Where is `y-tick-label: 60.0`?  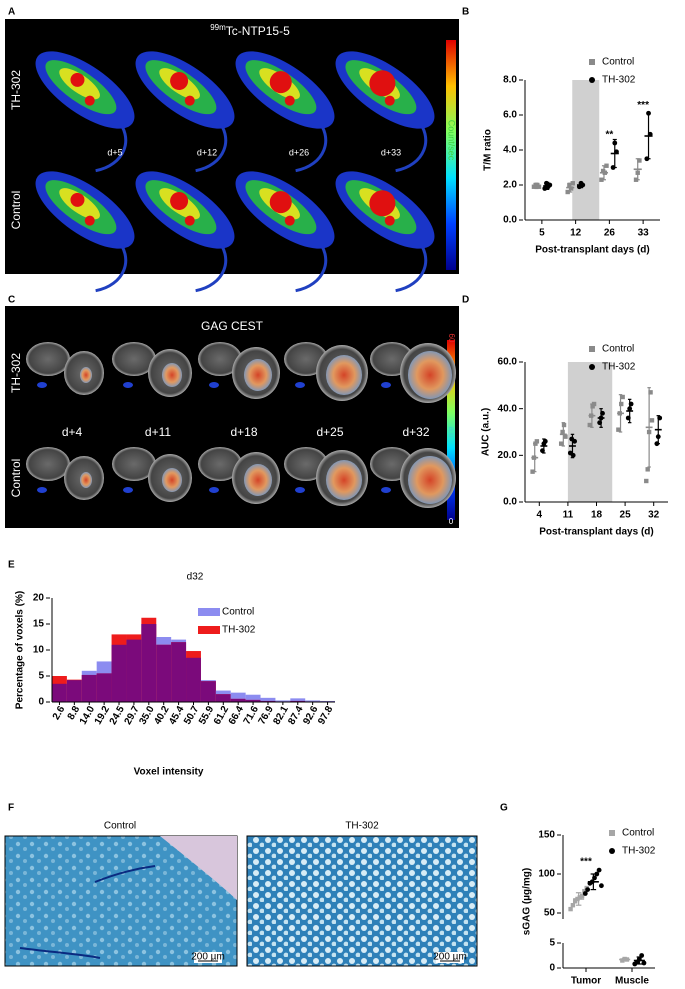 y-tick-label: 60.0 is located at coordinates (508, 362).